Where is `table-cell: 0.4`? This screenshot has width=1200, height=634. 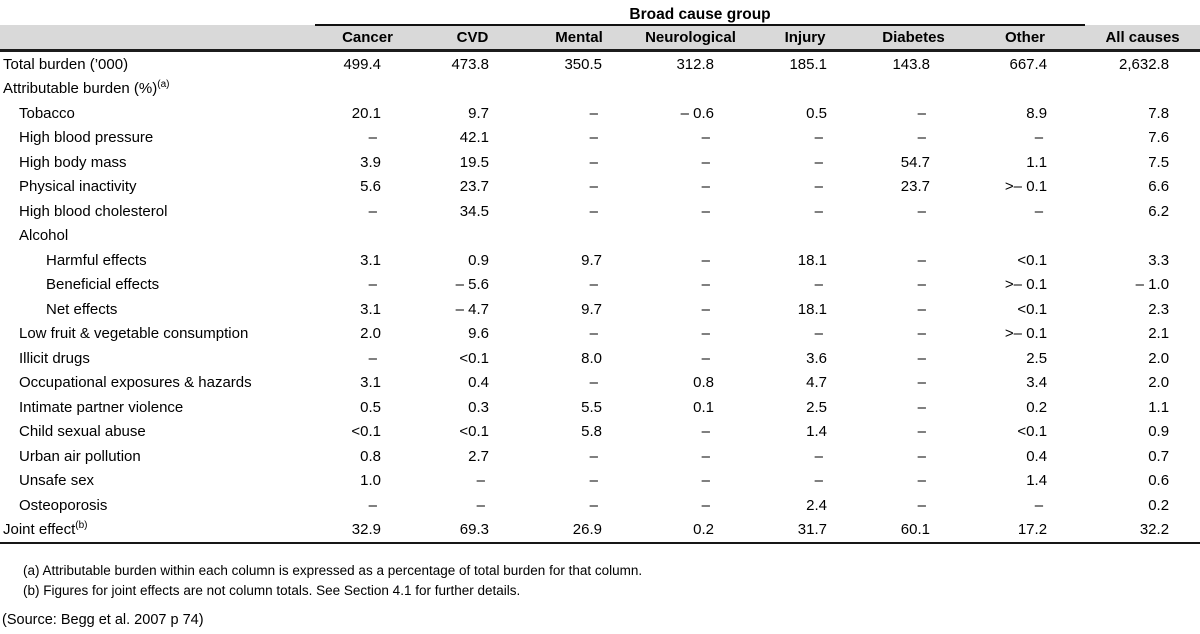
table-cell: 0.4 is located at coordinates (472, 383).